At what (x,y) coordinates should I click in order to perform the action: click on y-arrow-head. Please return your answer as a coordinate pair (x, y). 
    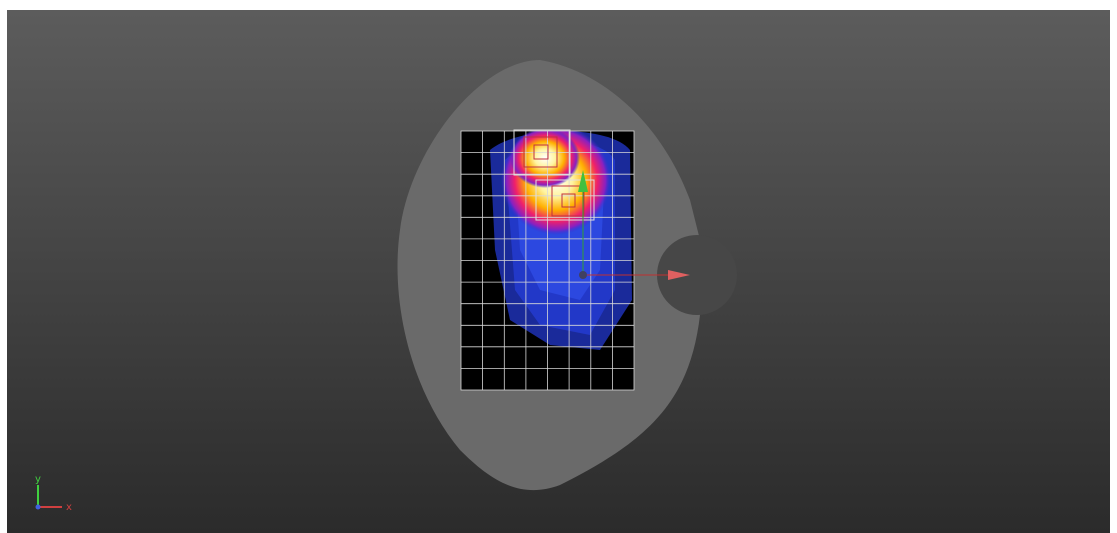
    Looking at the image, I should click on (583, 181).